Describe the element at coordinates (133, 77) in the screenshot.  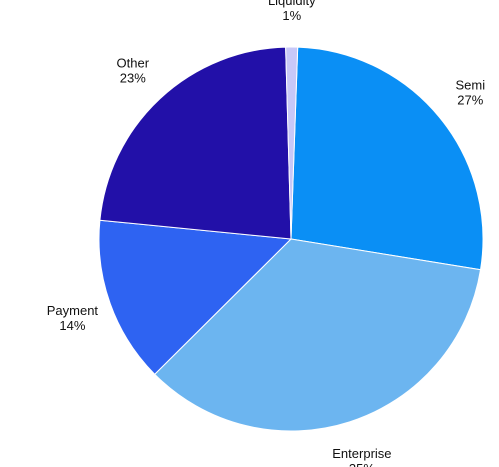
I see `slice-percent: 23%` at that location.